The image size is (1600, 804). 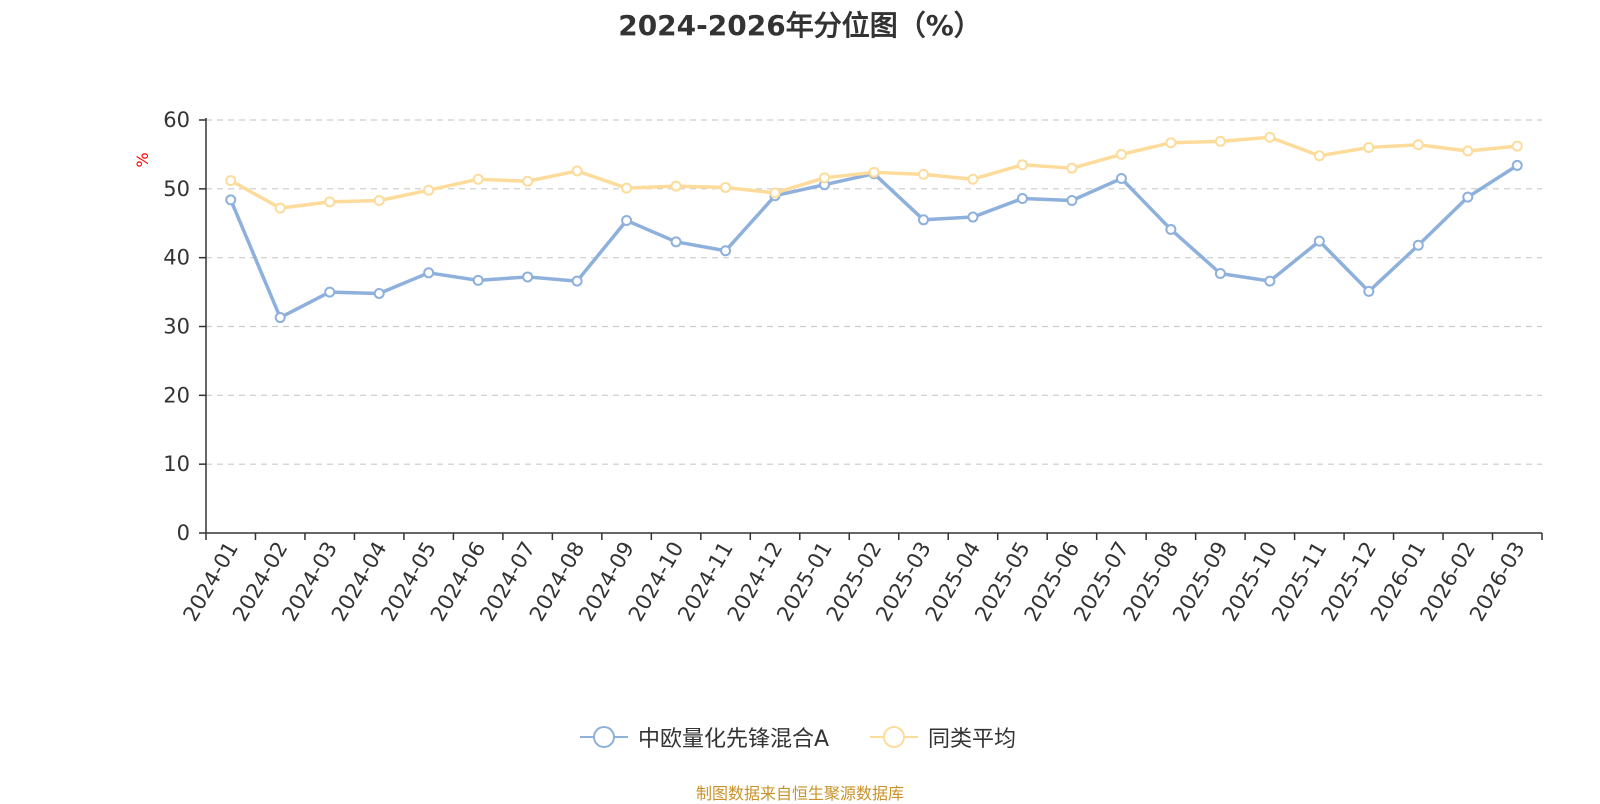 I want to click on y-tick-label: 0, so click(x=183, y=533).